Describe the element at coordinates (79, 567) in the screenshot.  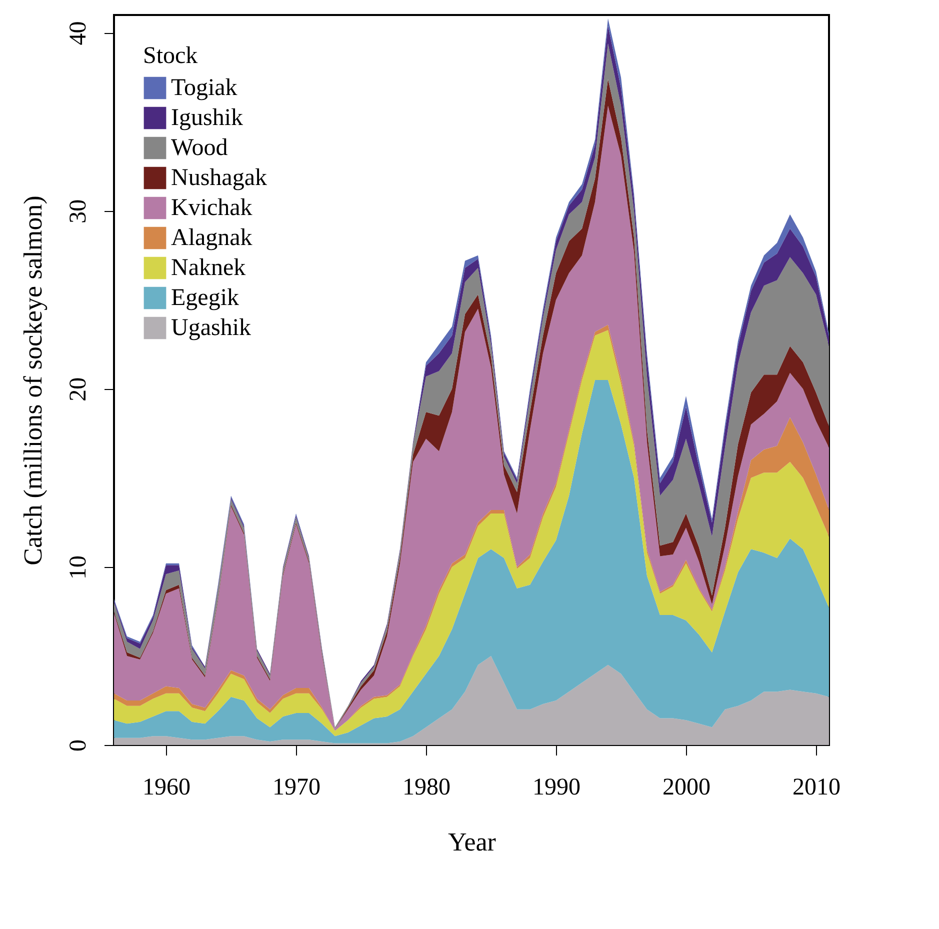
I see `y-tick-label: 10` at that location.